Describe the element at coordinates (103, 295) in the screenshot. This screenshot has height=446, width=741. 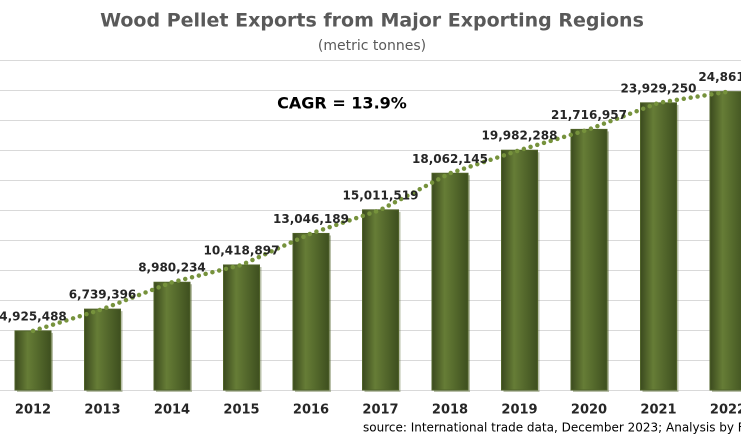
I see `data-label: 6,739,396` at that location.